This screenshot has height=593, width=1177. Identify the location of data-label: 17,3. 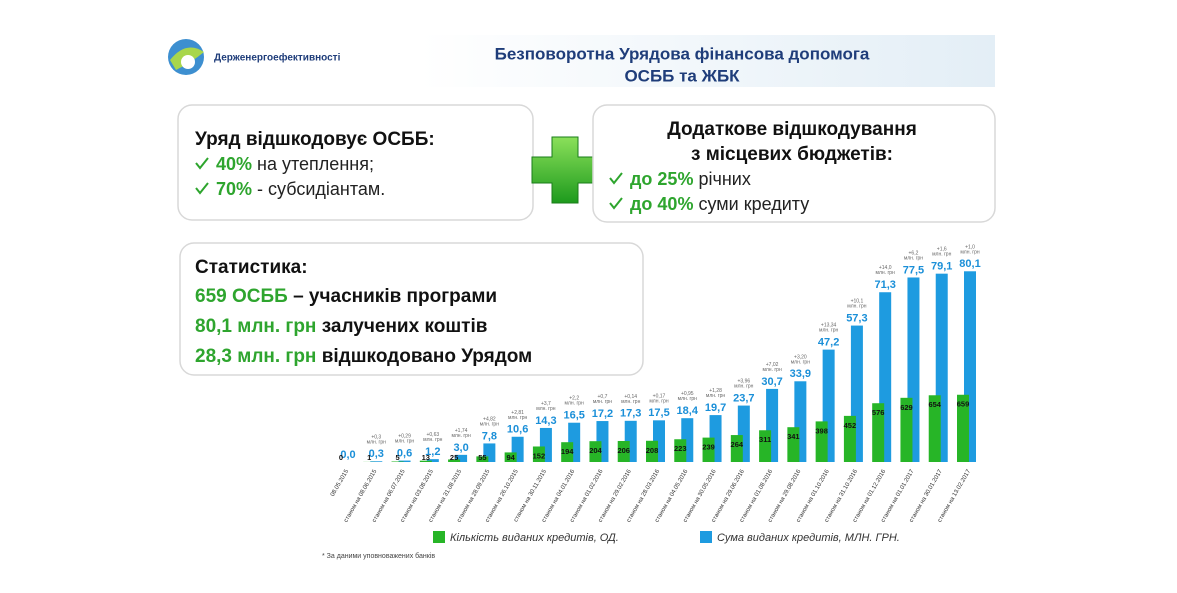
(630, 414).